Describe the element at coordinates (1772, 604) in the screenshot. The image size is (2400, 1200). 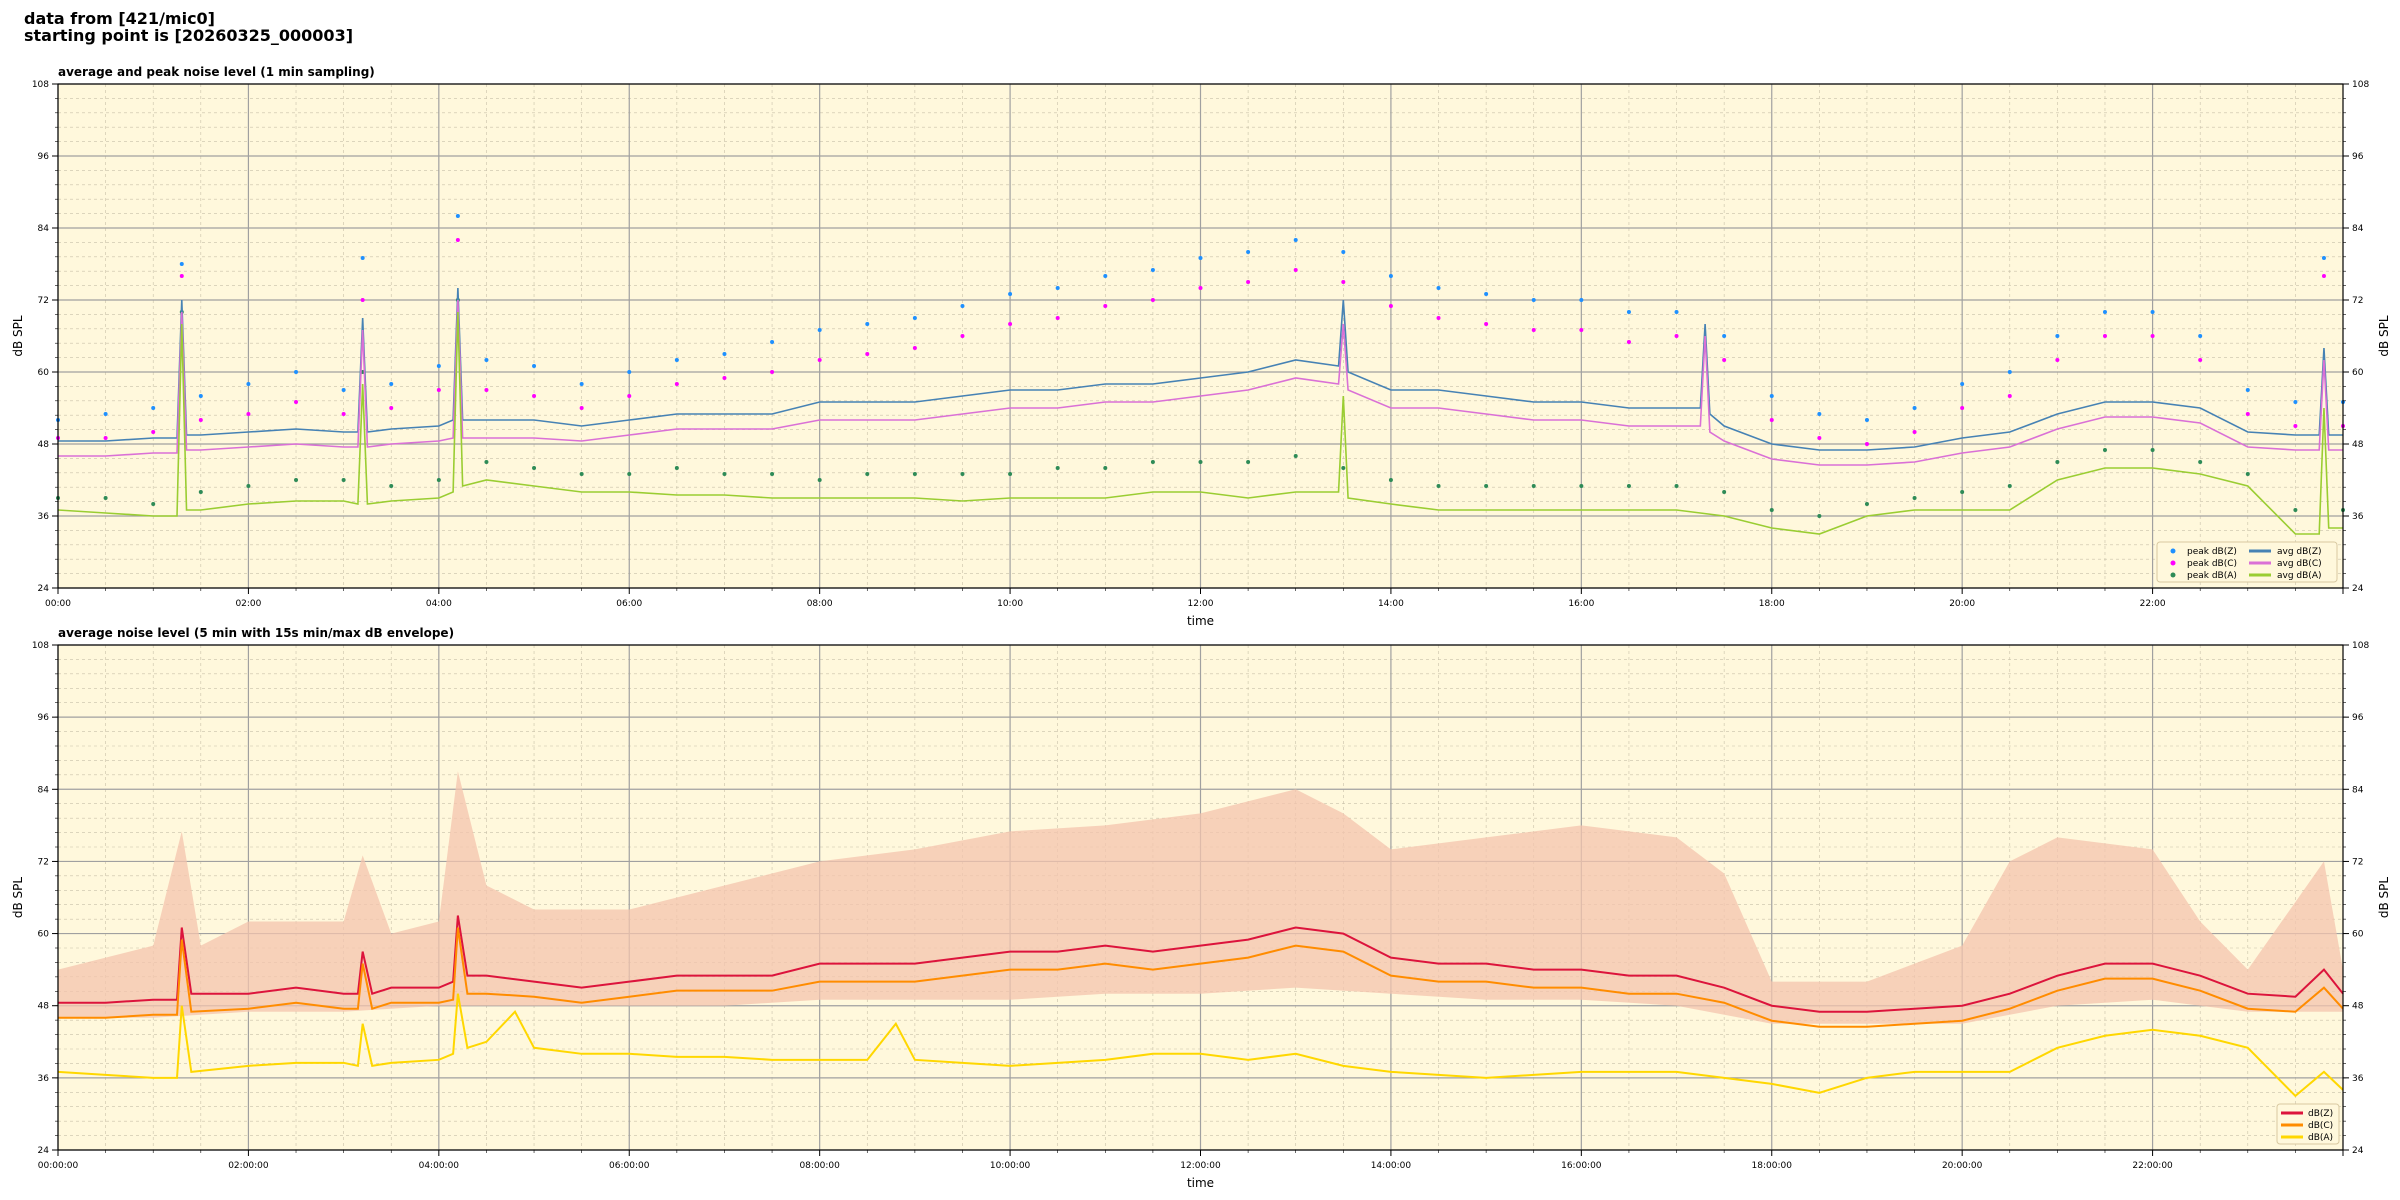
I see `x-tick-label: 18:00` at that location.